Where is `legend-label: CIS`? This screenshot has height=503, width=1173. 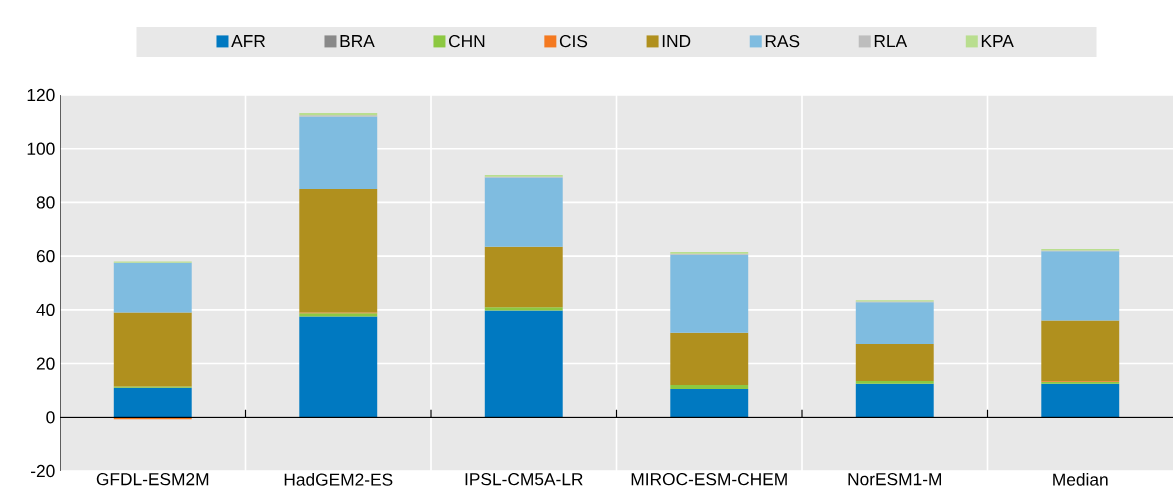
legend-label: CIS is located at coordinates (573, 41).